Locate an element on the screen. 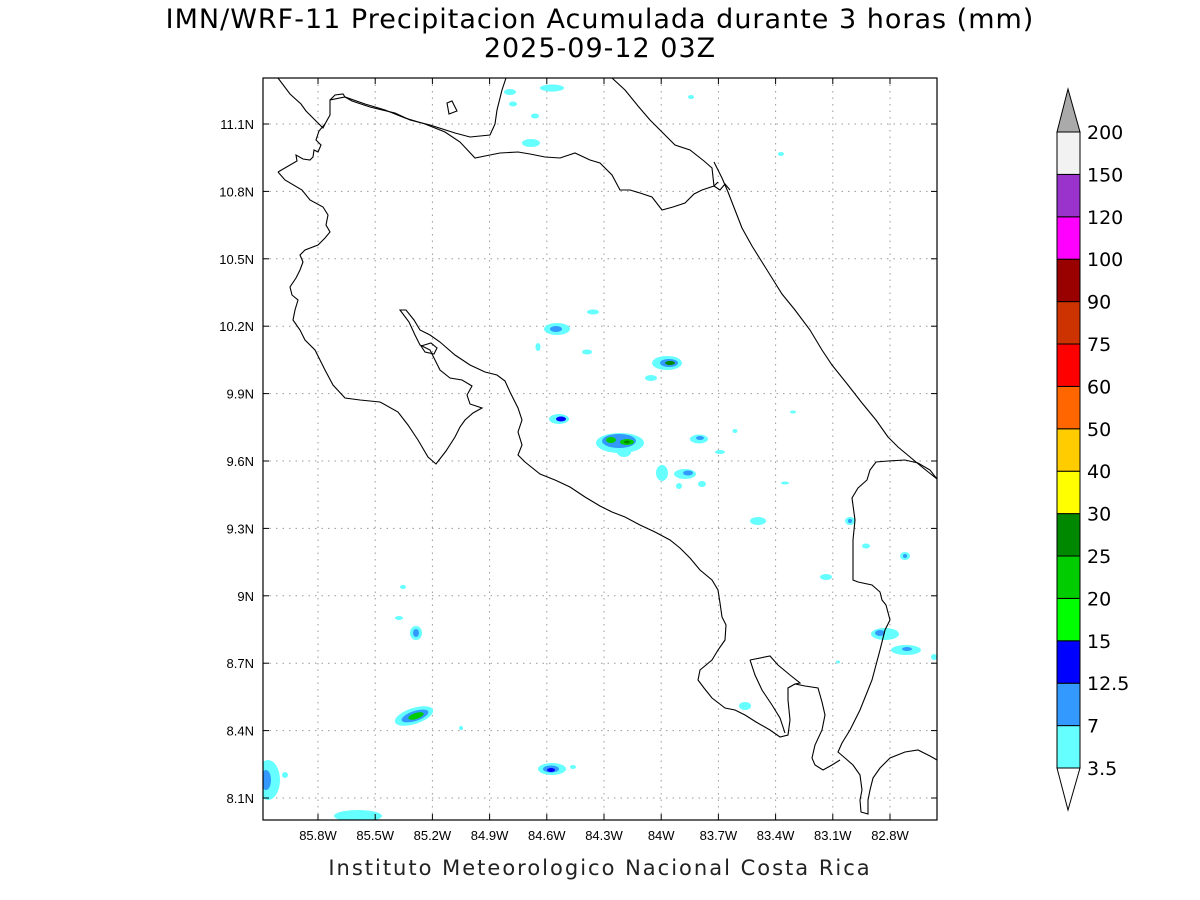  legend-label: 200 is located at coordinates (1105, 133).